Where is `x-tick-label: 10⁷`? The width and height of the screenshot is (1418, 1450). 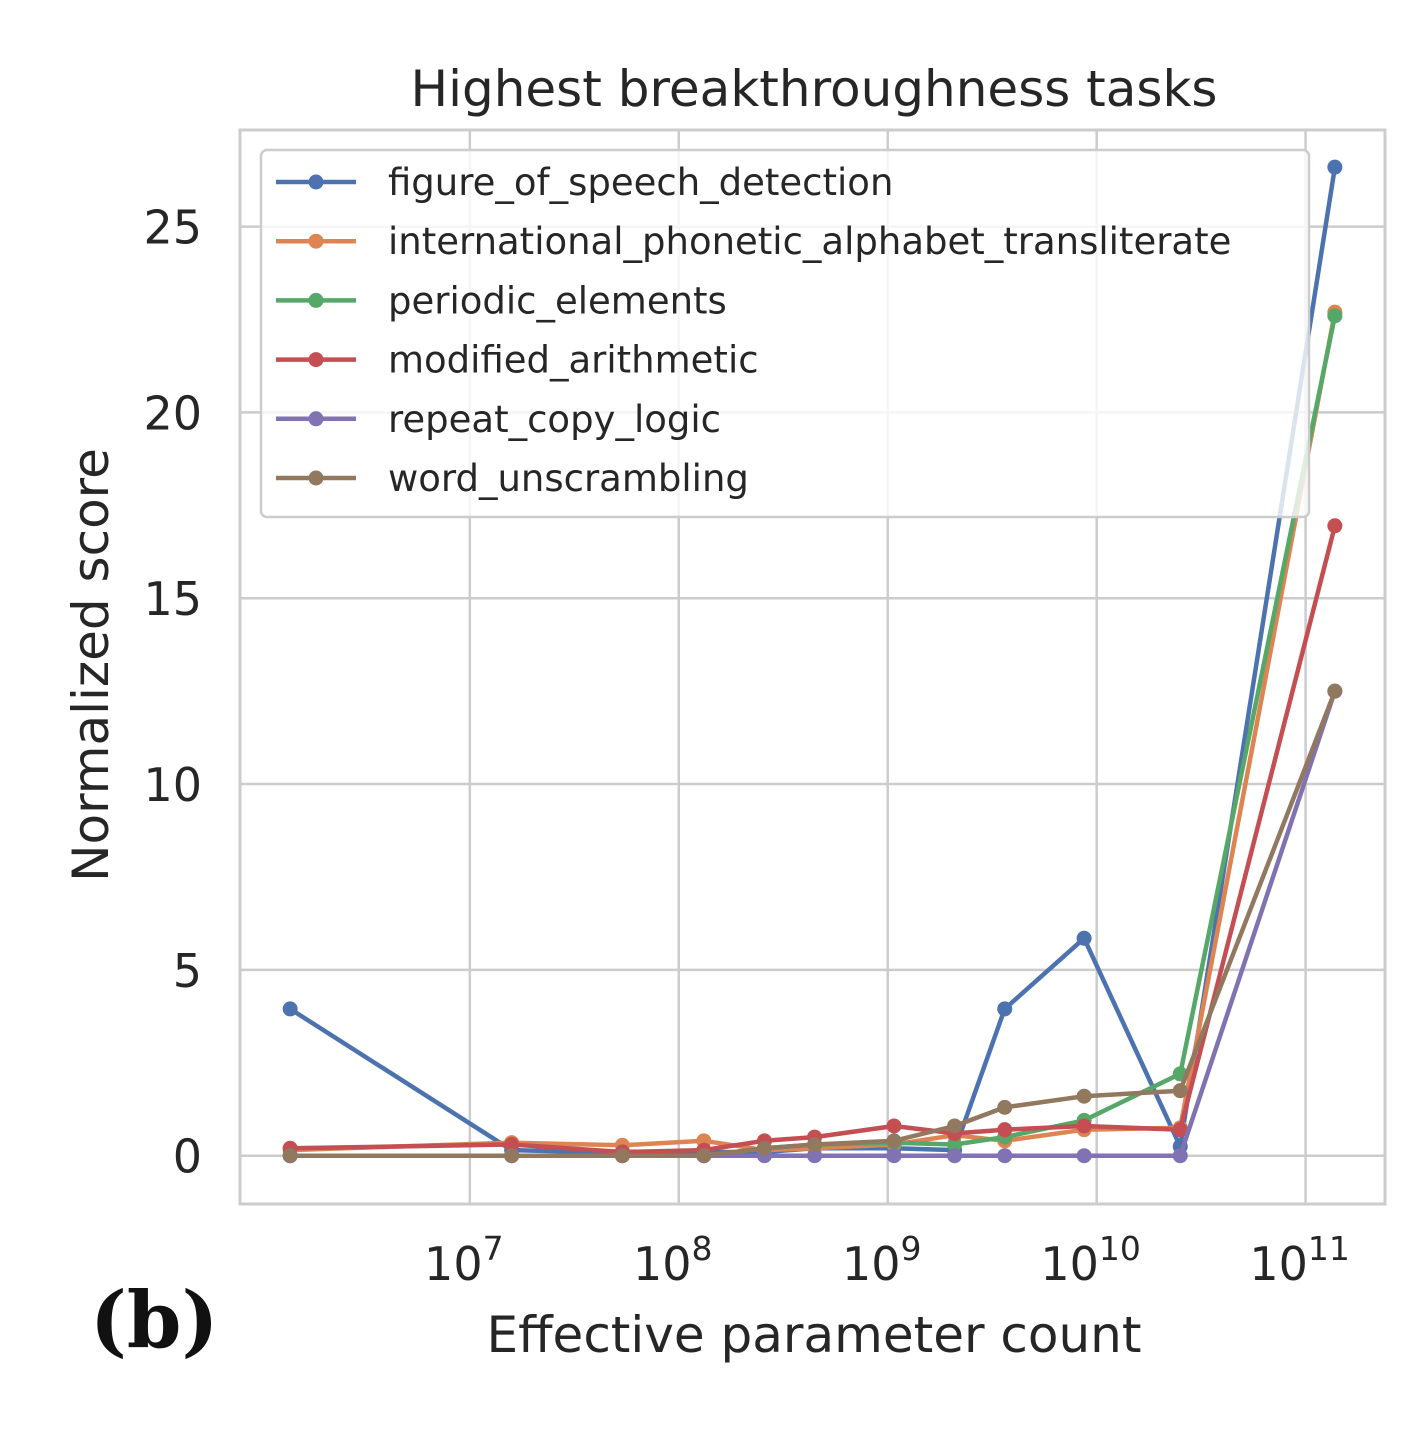 x-tick-label: 10⁷ is located at coordinates (464, 1260).